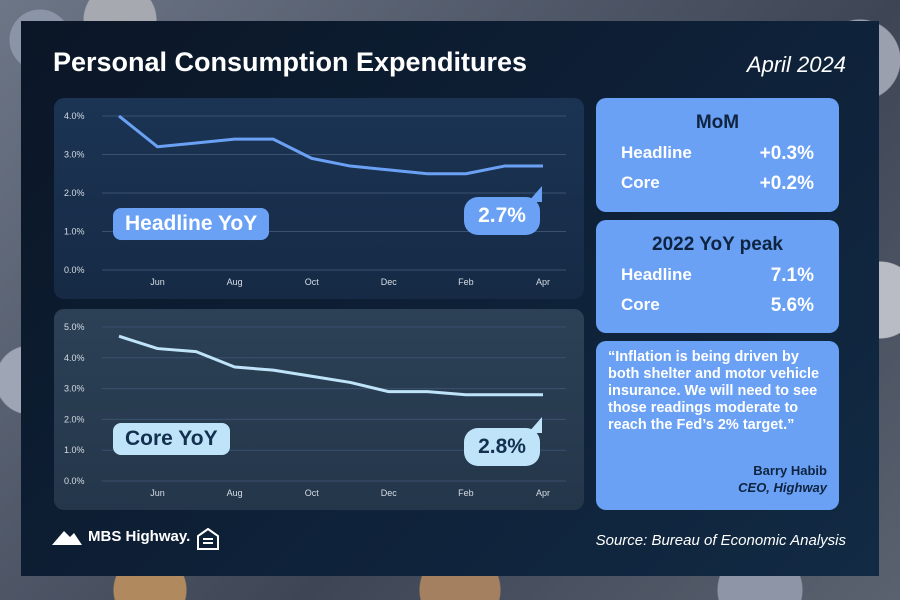 Image resolution: width=900 pixels, height=600 pixels. What do you see at coordinates (640, 182) in the screenshot?
I see `mom-core-label: Core` at bounding box center [640, 182].